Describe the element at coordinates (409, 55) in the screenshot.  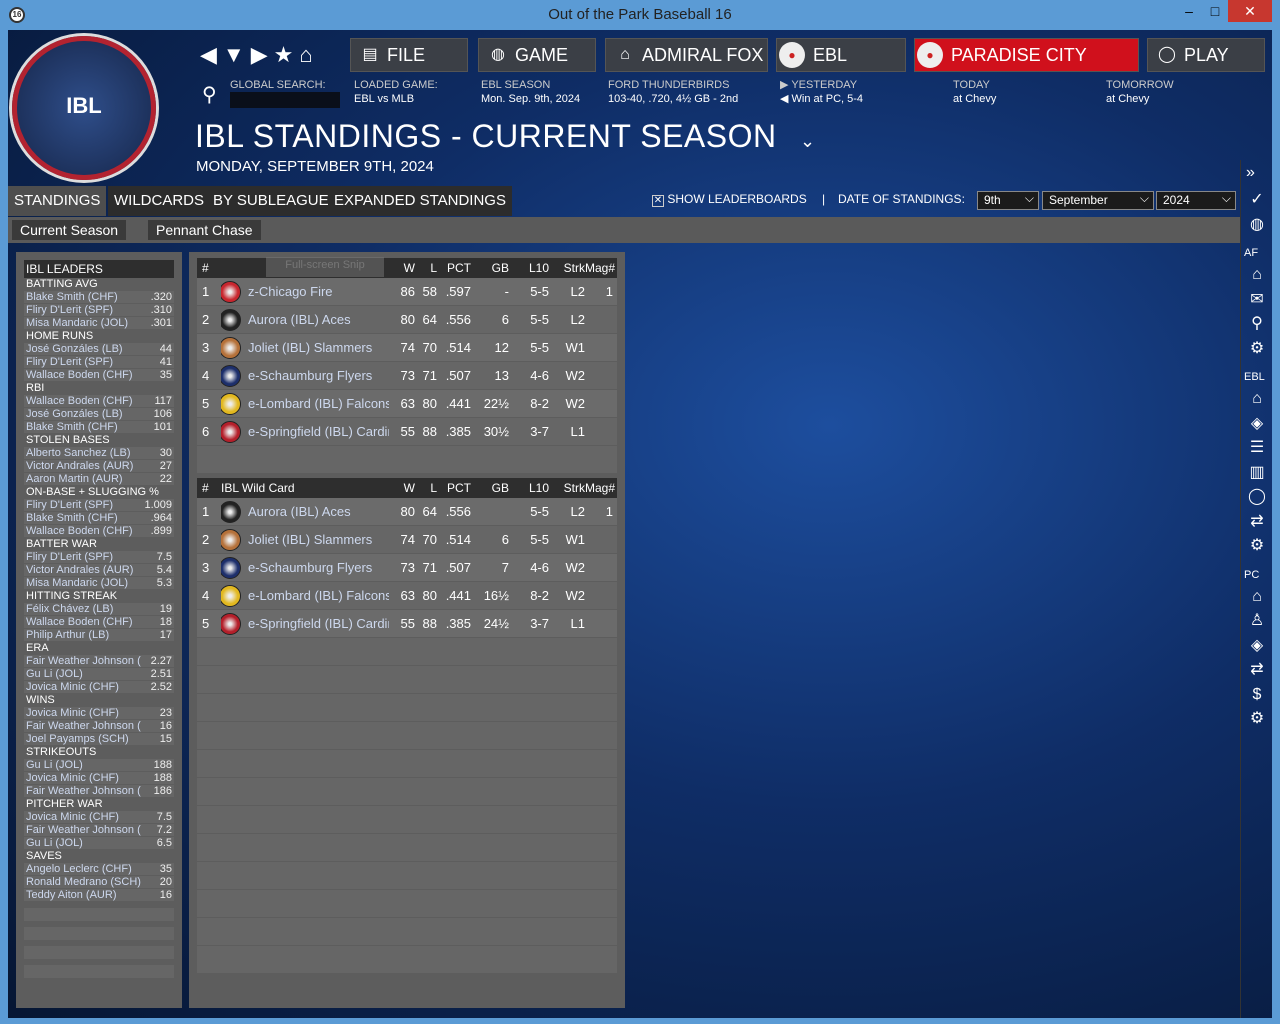
I see `nav-button-file: ▤ FILE` at that location.